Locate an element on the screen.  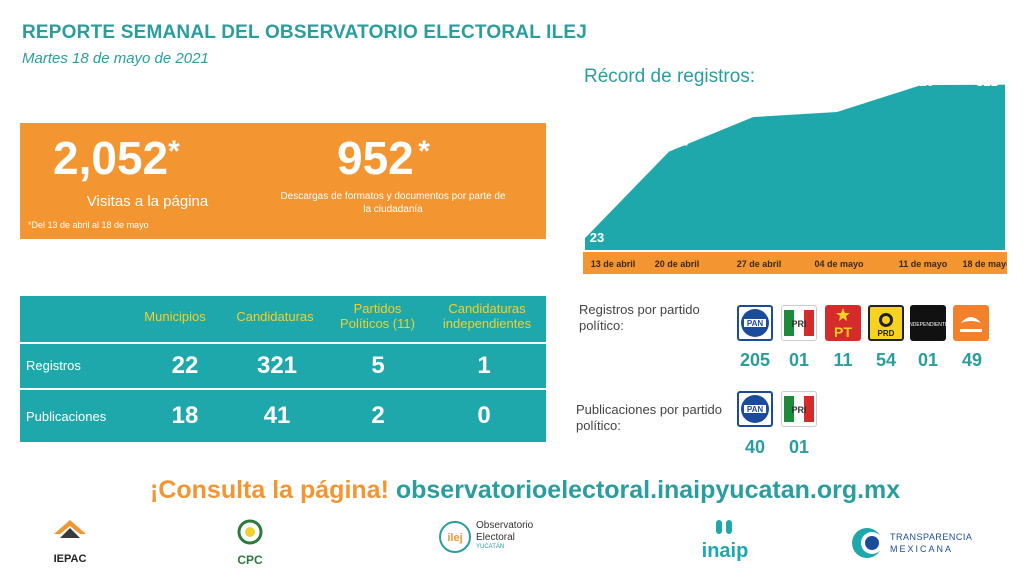
col-header-candidaturas: Candidaturas is located at coordinates (275, 316).